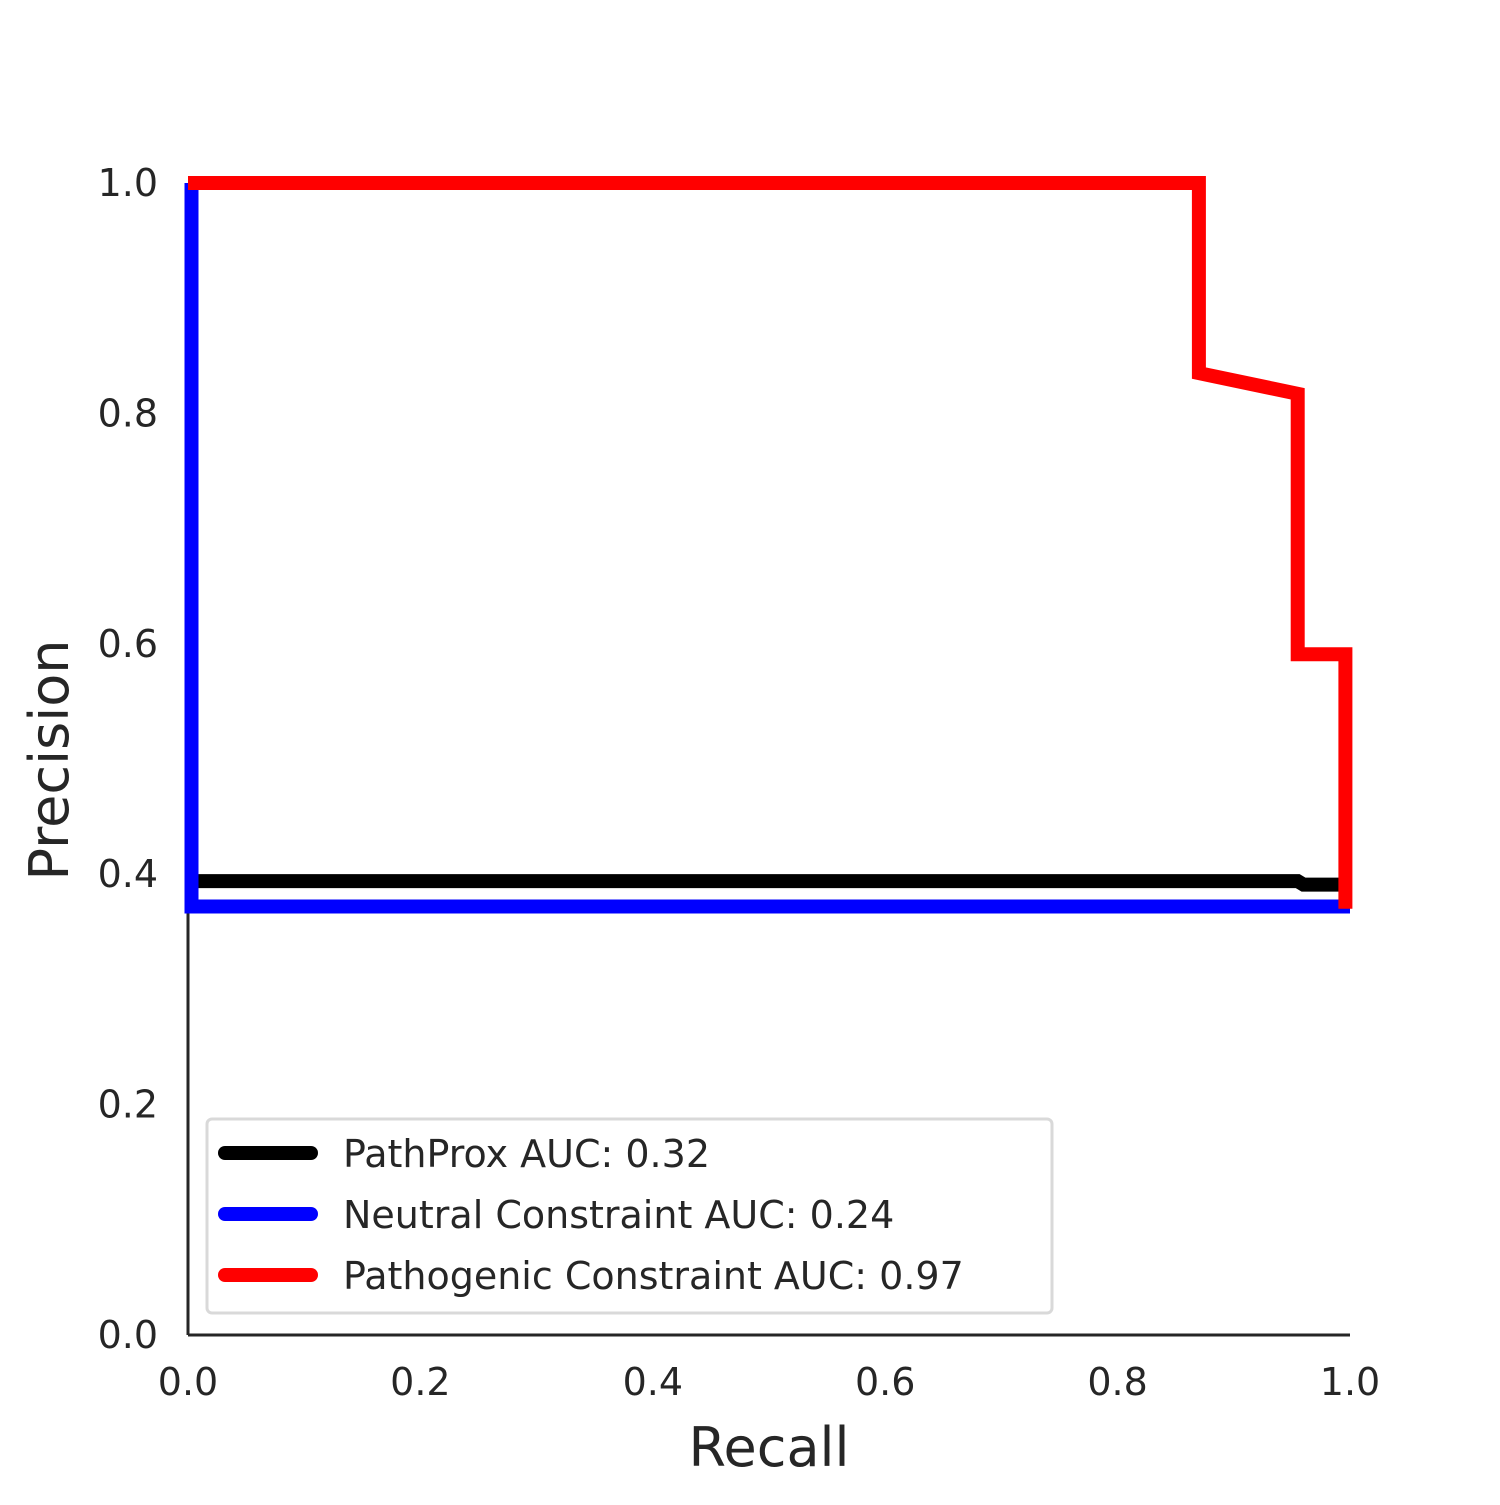 The height and width of the screenshot is (1505, 1500). I want to click on y-tick-labels: 0.0 0.2 0.4 0.6 0.8 1.0, so click(128, 759).